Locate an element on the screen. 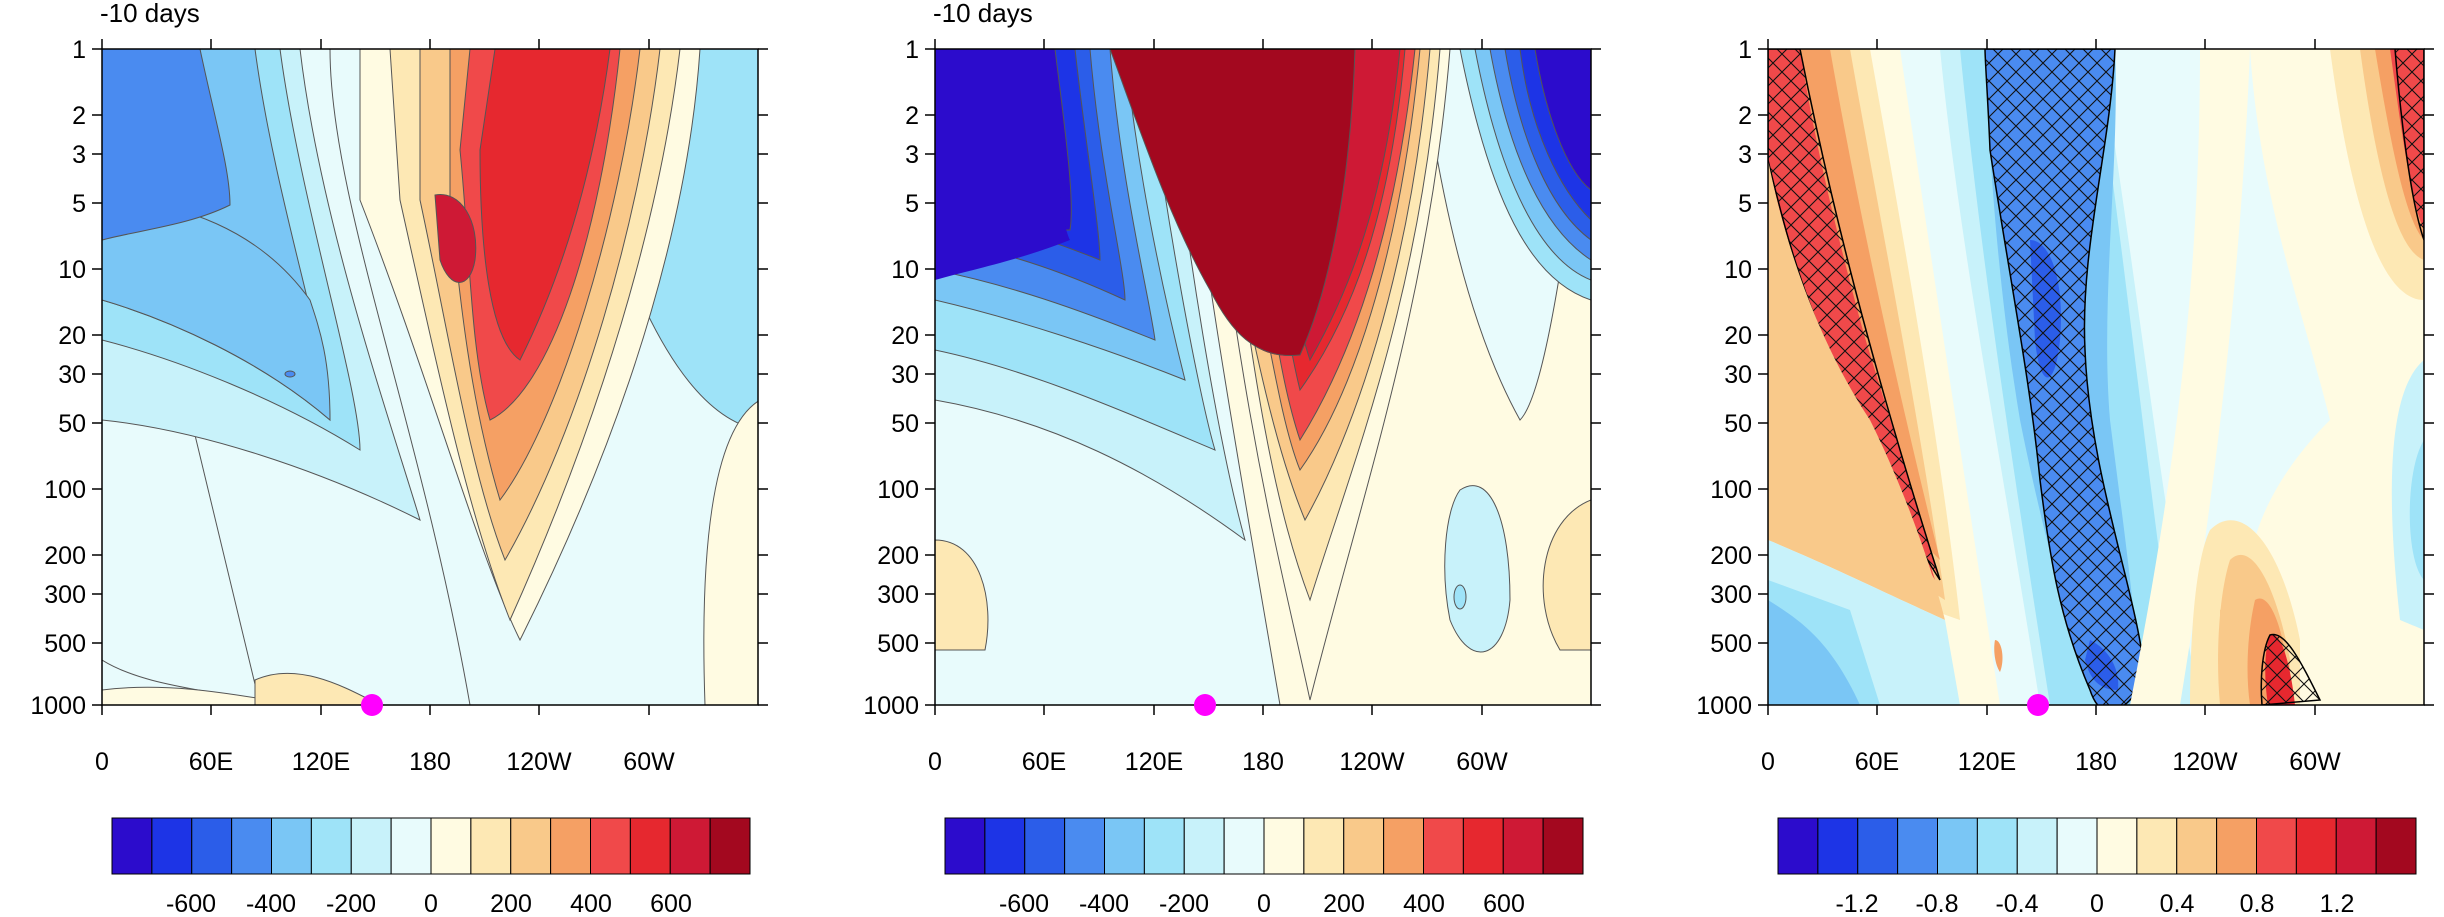 Image resolution: width=2444 pixels, height=917 pixels. panel-1-colorbar-labels: -600 -400 -200 0 200 400 600 is located at coordinates (429, 903).